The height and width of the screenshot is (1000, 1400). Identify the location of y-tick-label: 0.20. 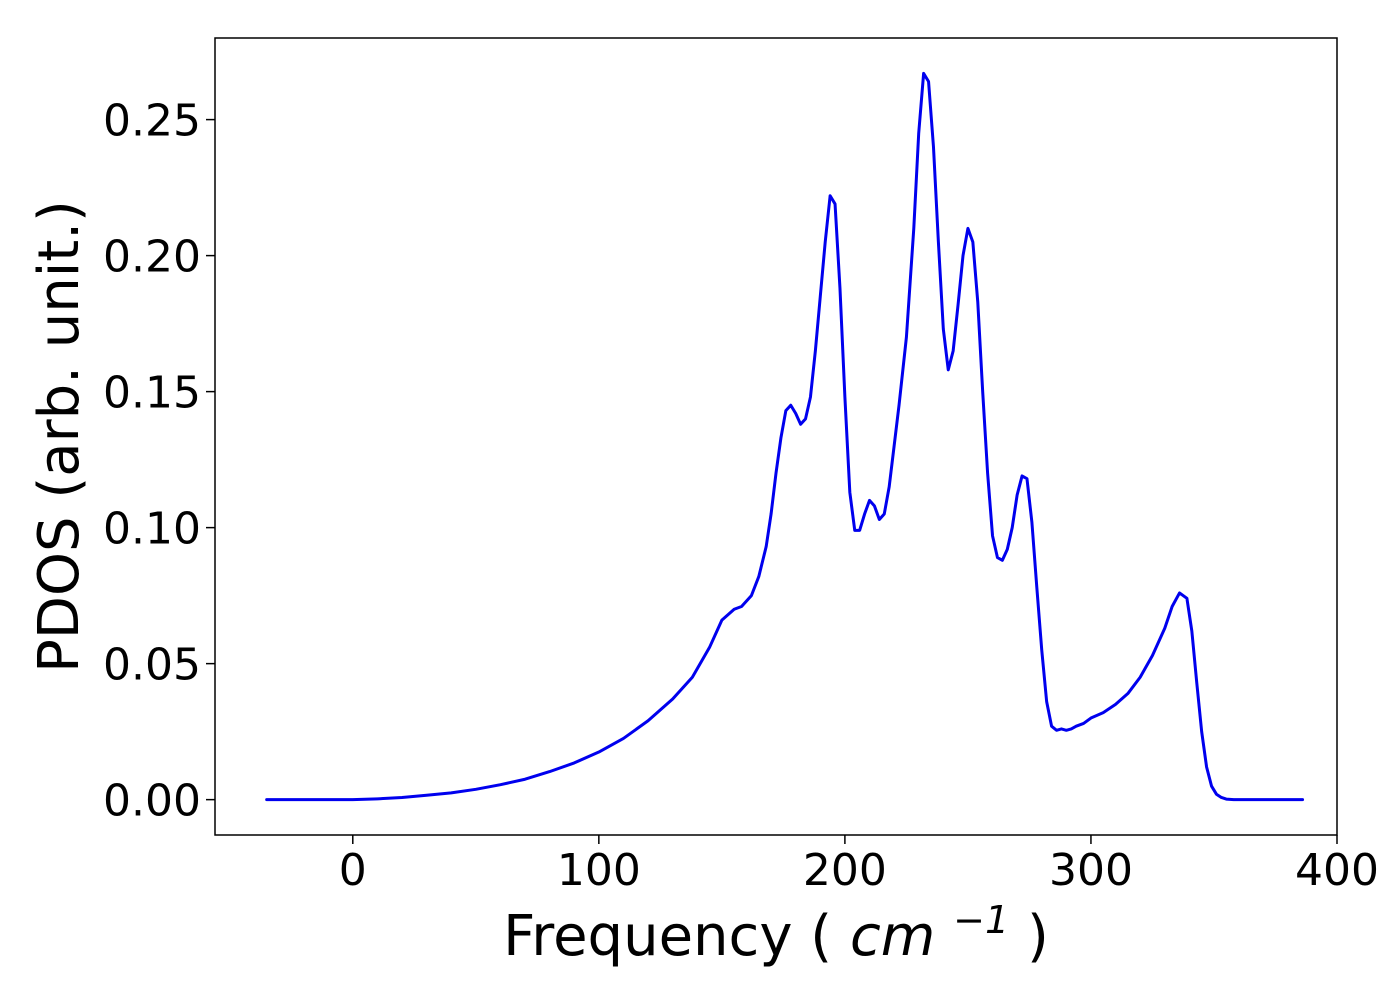
(152, 257).